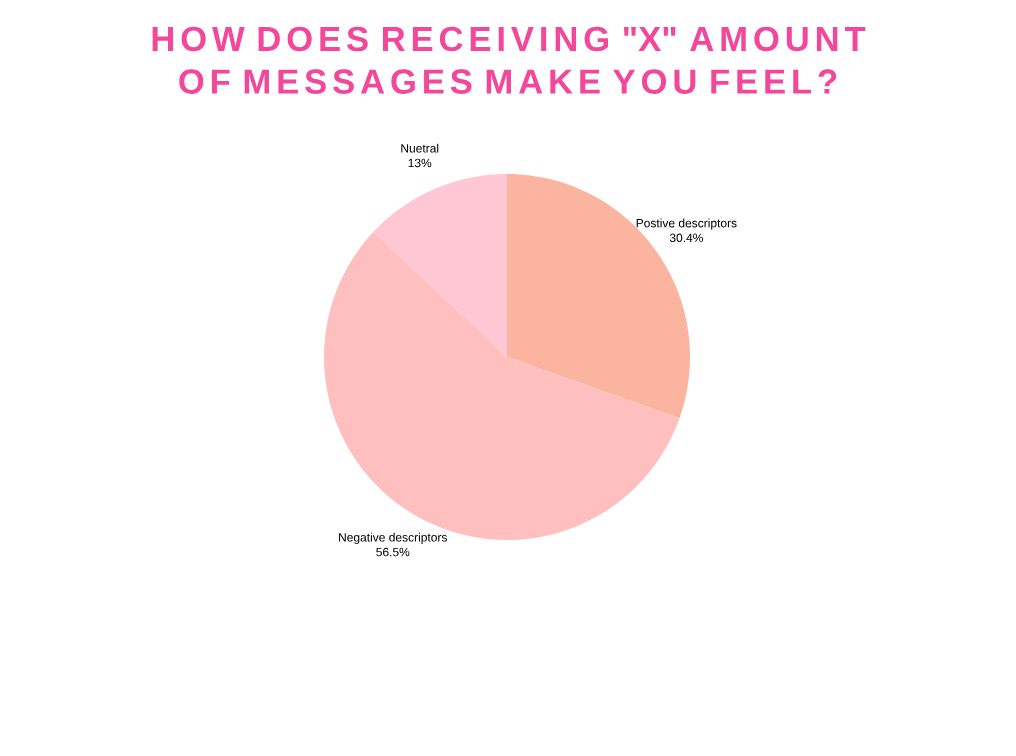 This screenshot has height=756, width=1016. Describe the element at coordinates (686, 224) in the screenshot. I see `slice-label: Postive descriptors` at that location.